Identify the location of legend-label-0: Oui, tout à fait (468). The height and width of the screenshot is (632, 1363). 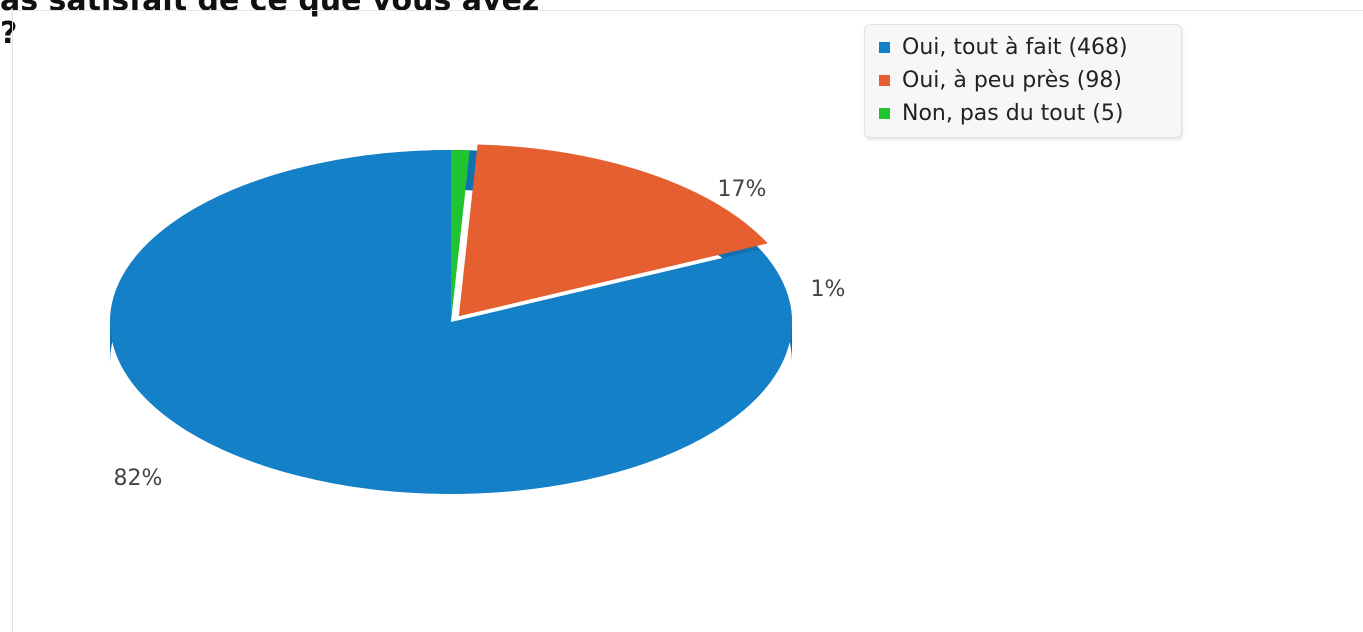
(1015, 47).